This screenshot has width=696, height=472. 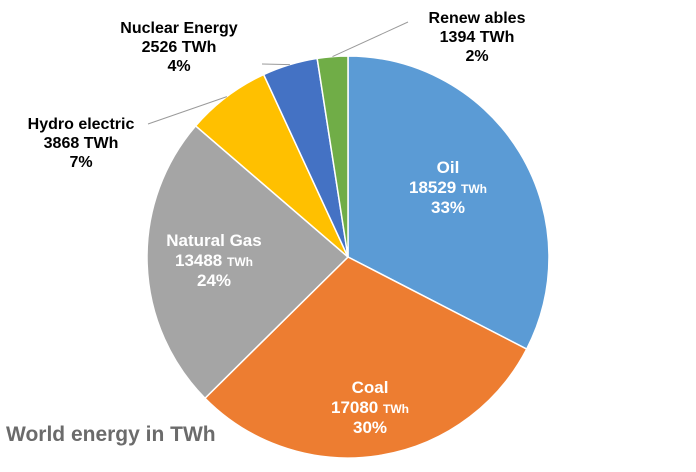 What do you see at coordinates (448, 208) in the screenshot?
I see `label-oil-percent: 33%` at bounding box center [448, 208].